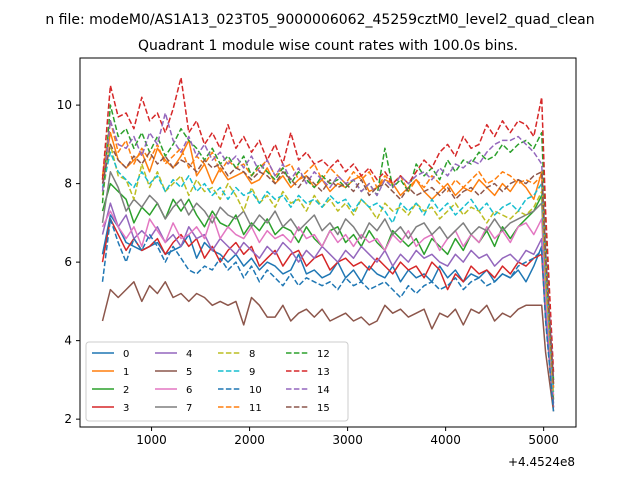  I want to click on y-tick-label: 6, so click(68, 262).